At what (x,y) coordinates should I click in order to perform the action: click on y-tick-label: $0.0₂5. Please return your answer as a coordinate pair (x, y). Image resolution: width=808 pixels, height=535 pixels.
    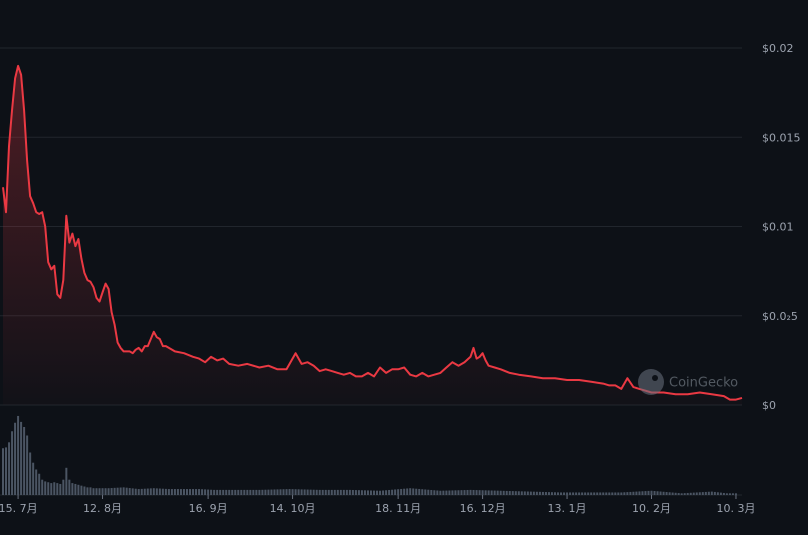
    Looking at the image, I should click on (780, 316).